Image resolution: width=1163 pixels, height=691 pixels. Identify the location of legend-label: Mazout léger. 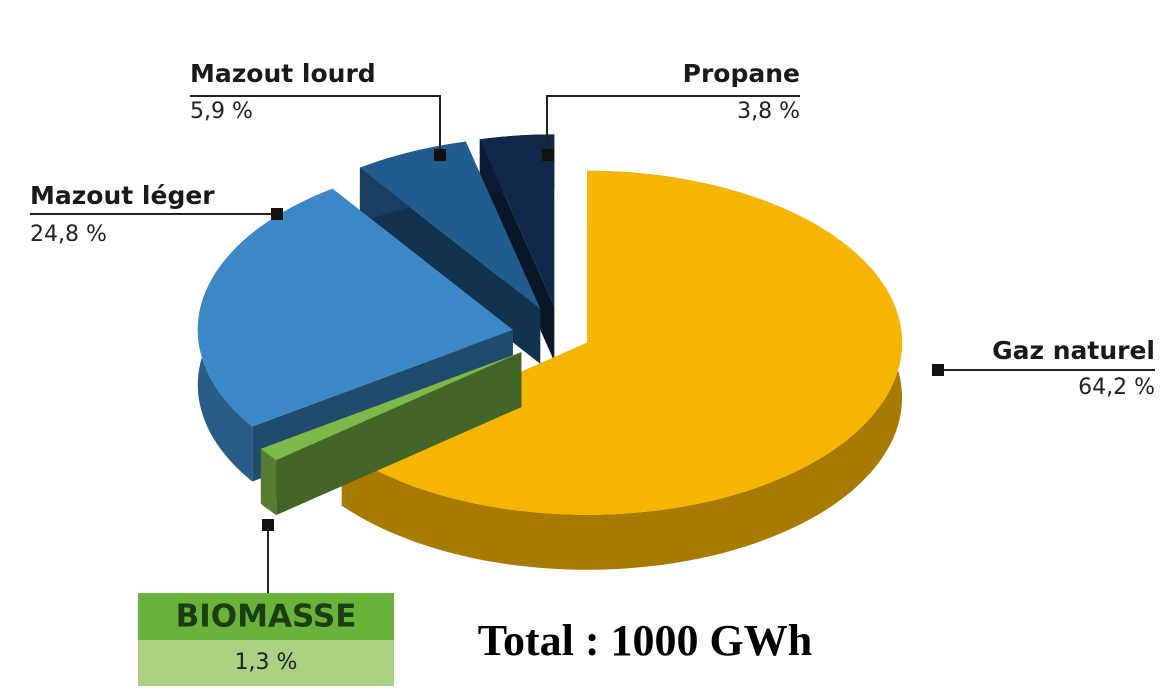
(122, 195).